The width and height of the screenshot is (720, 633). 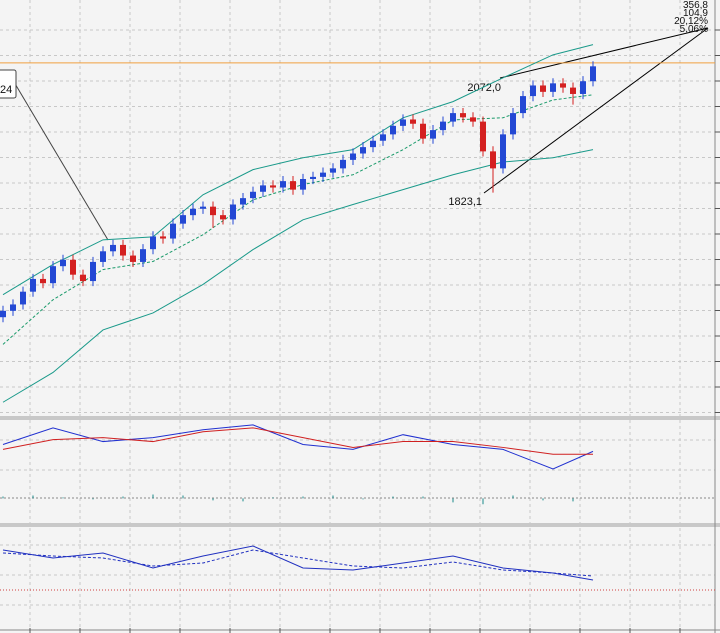 What do you see at coordinates (695, 5) in the screenshot?
I see `info-text: 356,8` at bounding box center [695, 5].